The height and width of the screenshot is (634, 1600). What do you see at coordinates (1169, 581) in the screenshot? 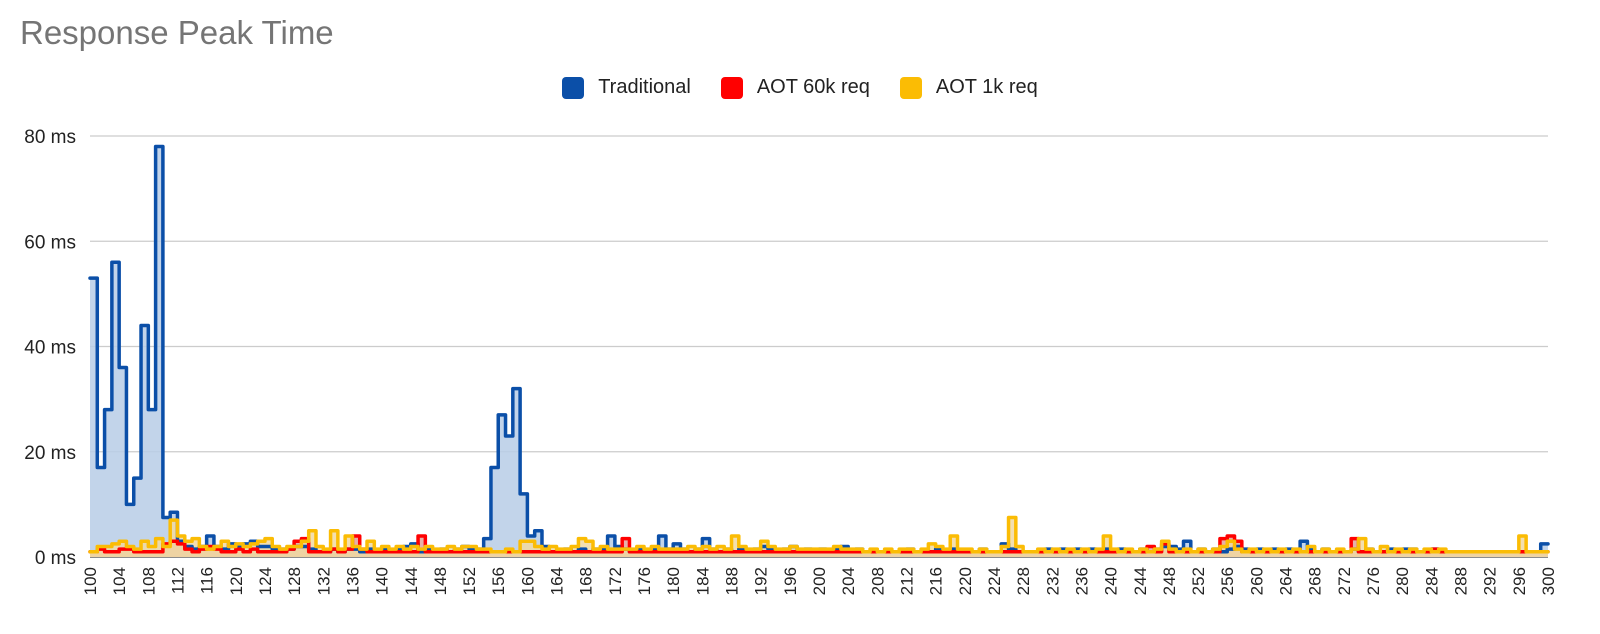
I see `x-tick-label: 248` at bounding box center [1169, 581].